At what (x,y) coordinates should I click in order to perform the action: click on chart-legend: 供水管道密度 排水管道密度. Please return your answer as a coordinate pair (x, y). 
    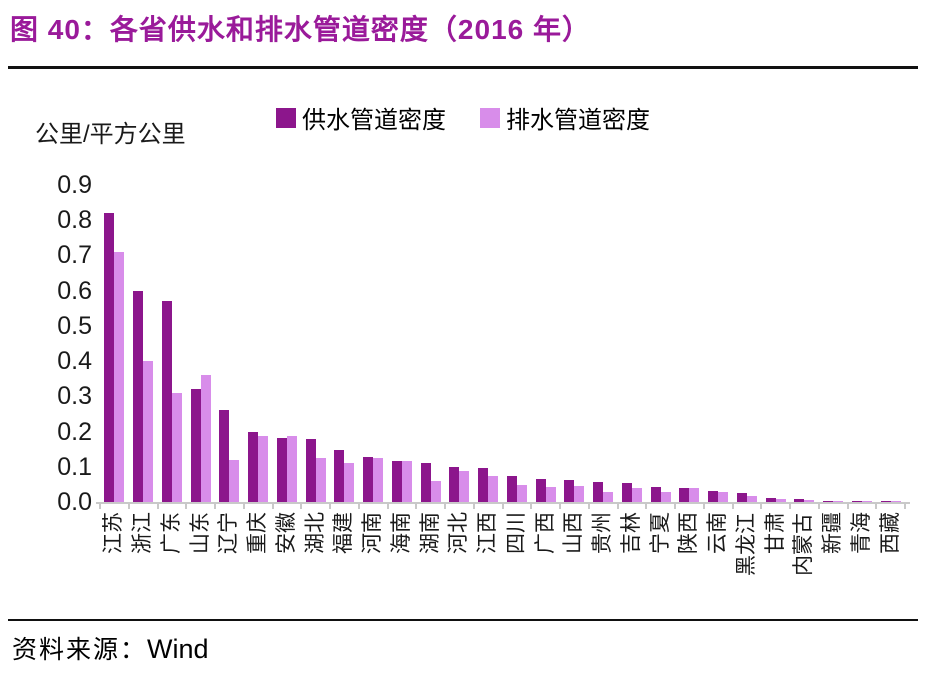
    Looking at the image, I should click on (463, 117).